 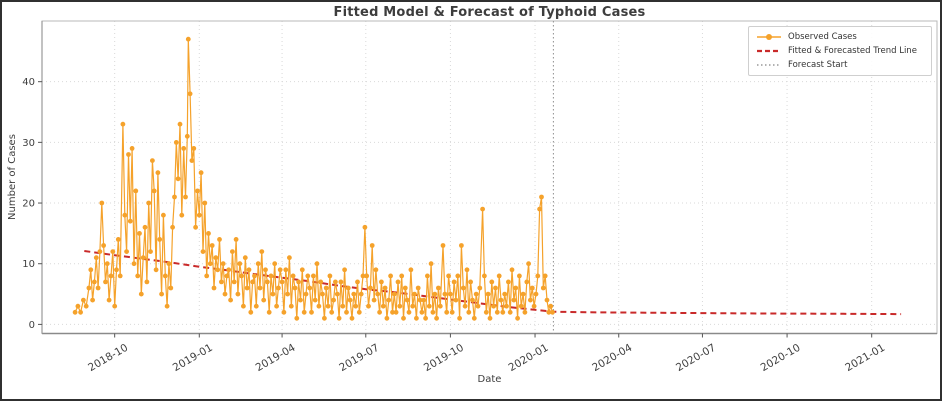 What do you see at coordinates (769, 37) in the screenshot?
I see `observed-series-swatch-icon` at bounding box center [769, 37].